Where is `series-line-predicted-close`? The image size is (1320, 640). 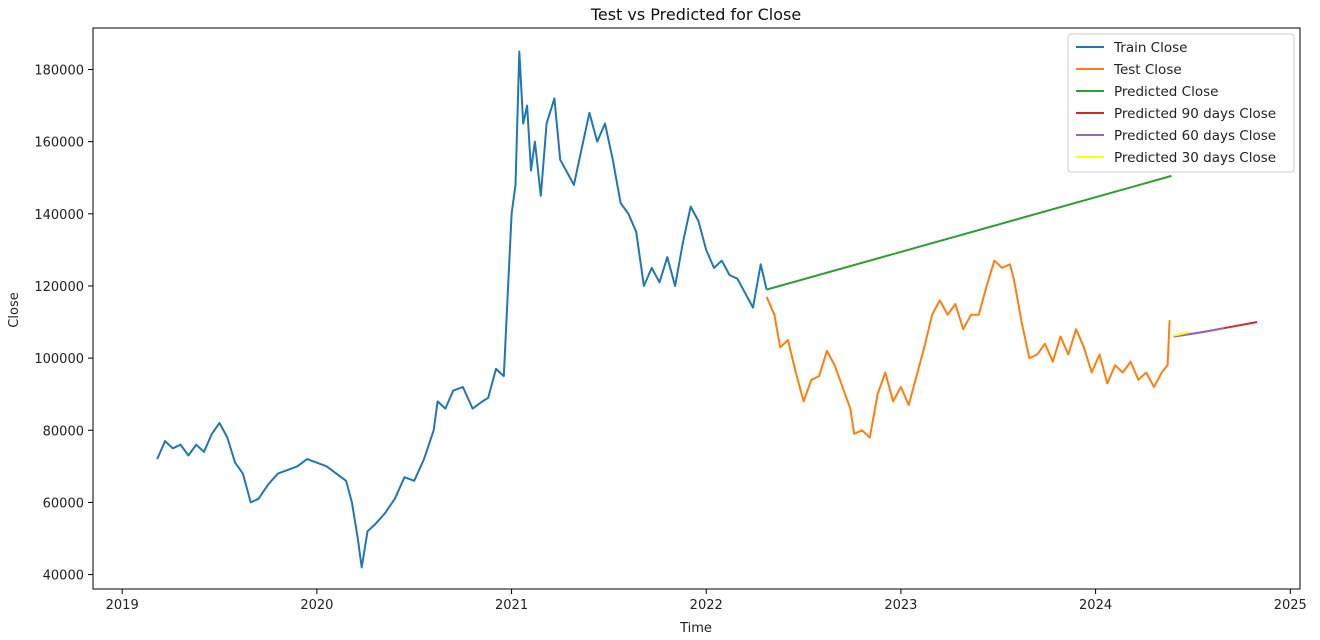
series-line-predicted-close is located at coordinates (969, 232).